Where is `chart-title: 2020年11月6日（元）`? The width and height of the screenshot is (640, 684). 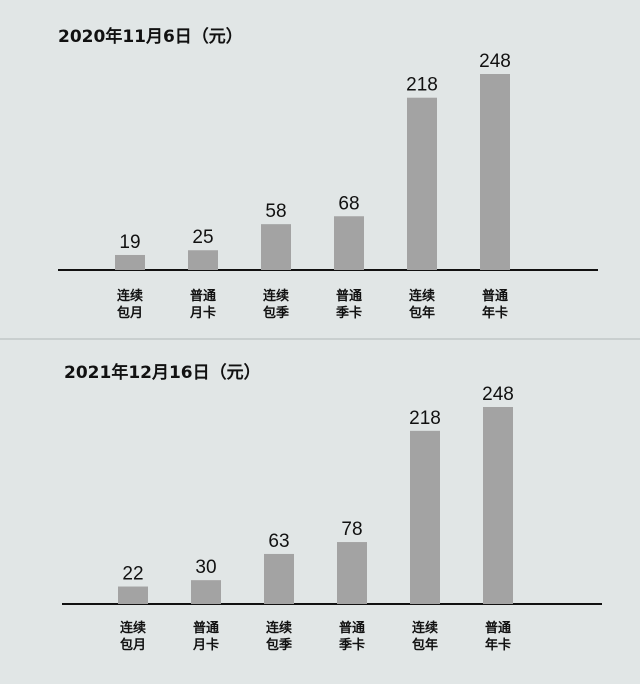 chart-title: 2020年11月6日（元） is located at coordinates (150, 37).